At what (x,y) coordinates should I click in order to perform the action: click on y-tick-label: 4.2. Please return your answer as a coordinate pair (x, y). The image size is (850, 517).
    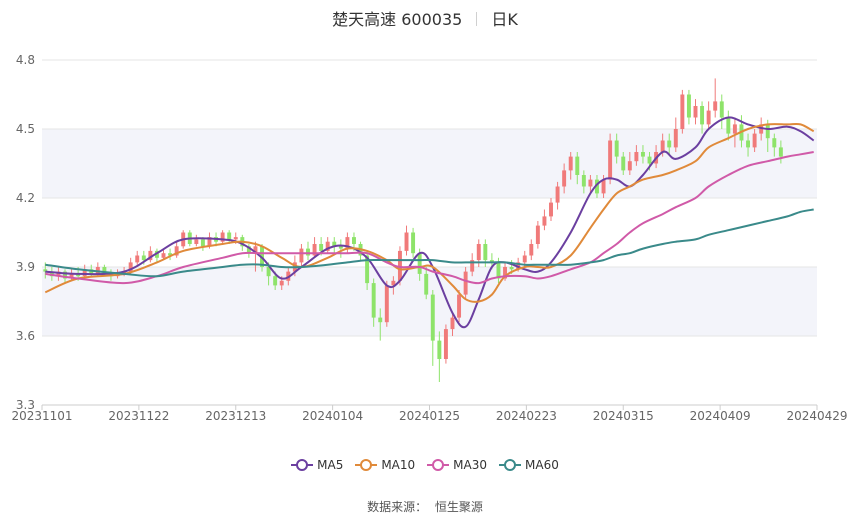
    Looking at the image, I should click on (25, 198).